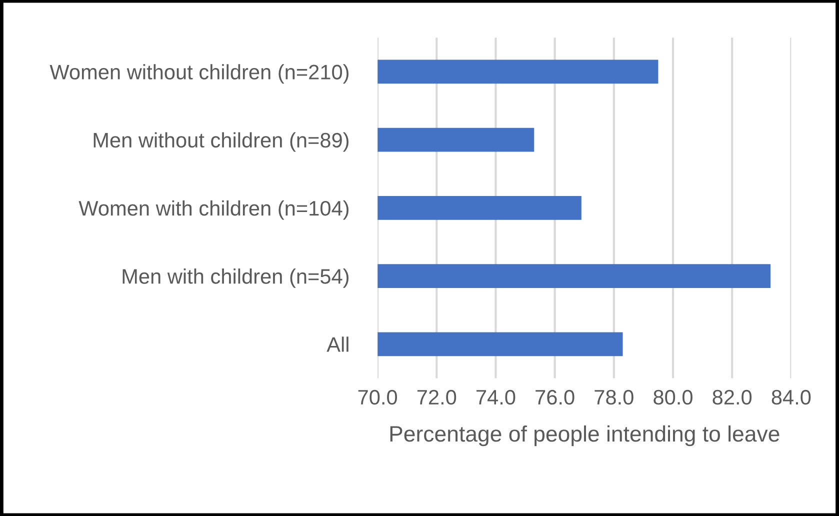  What do you see at coordinates (199, 74) in the screenshot?
I see `y-tick-label: Women without children (n=210)` at bounding box center [199, 74].